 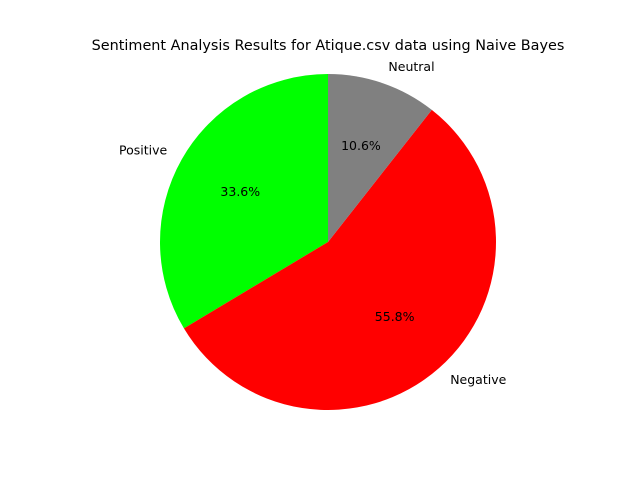 I want to click on slice-label-neutral: Neutral, so click(x=411, y=66).